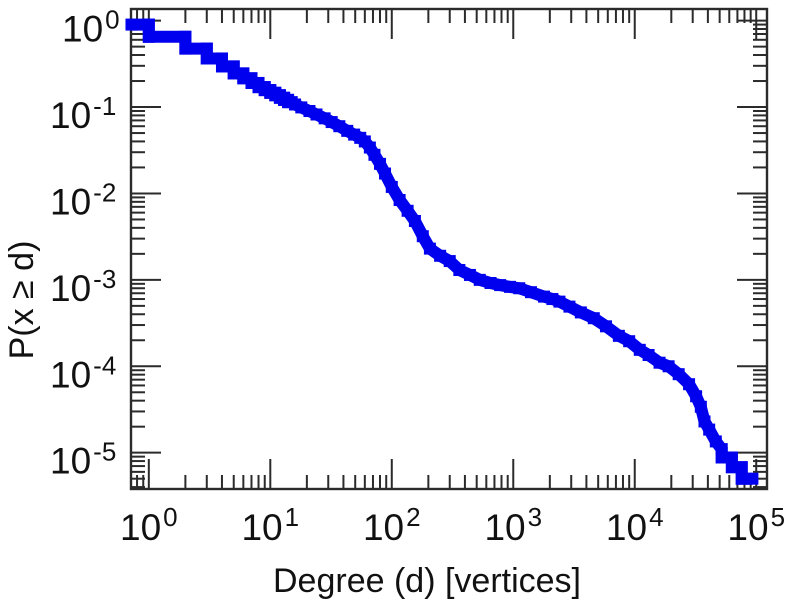 The image size is (785, 600). I want to click on x-tick-label: 10², so click(392, 525).